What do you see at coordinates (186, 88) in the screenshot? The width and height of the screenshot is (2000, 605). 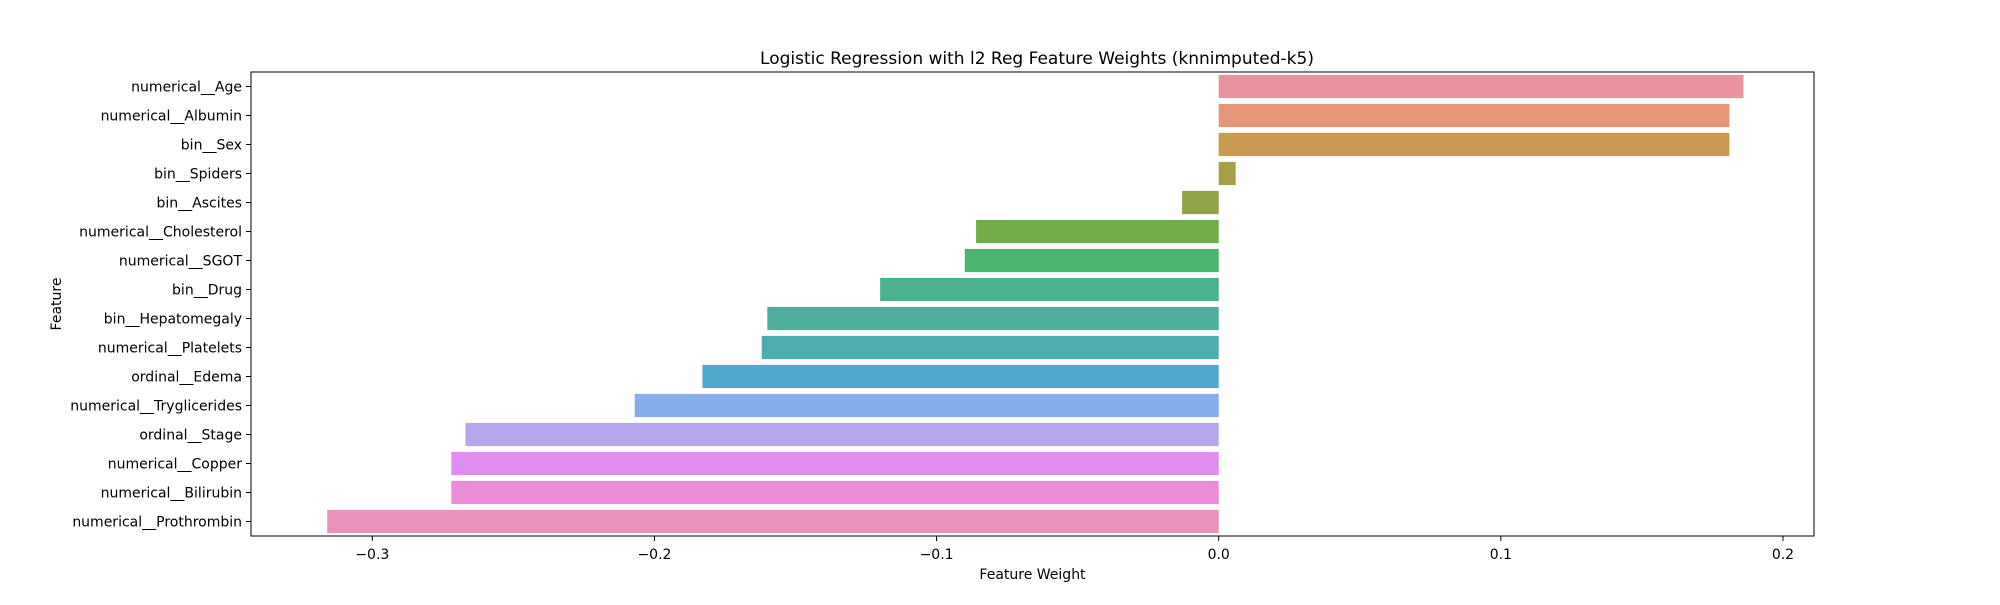 I see `y-tick-label: numerical__Age` at bounding box center [186, 88].